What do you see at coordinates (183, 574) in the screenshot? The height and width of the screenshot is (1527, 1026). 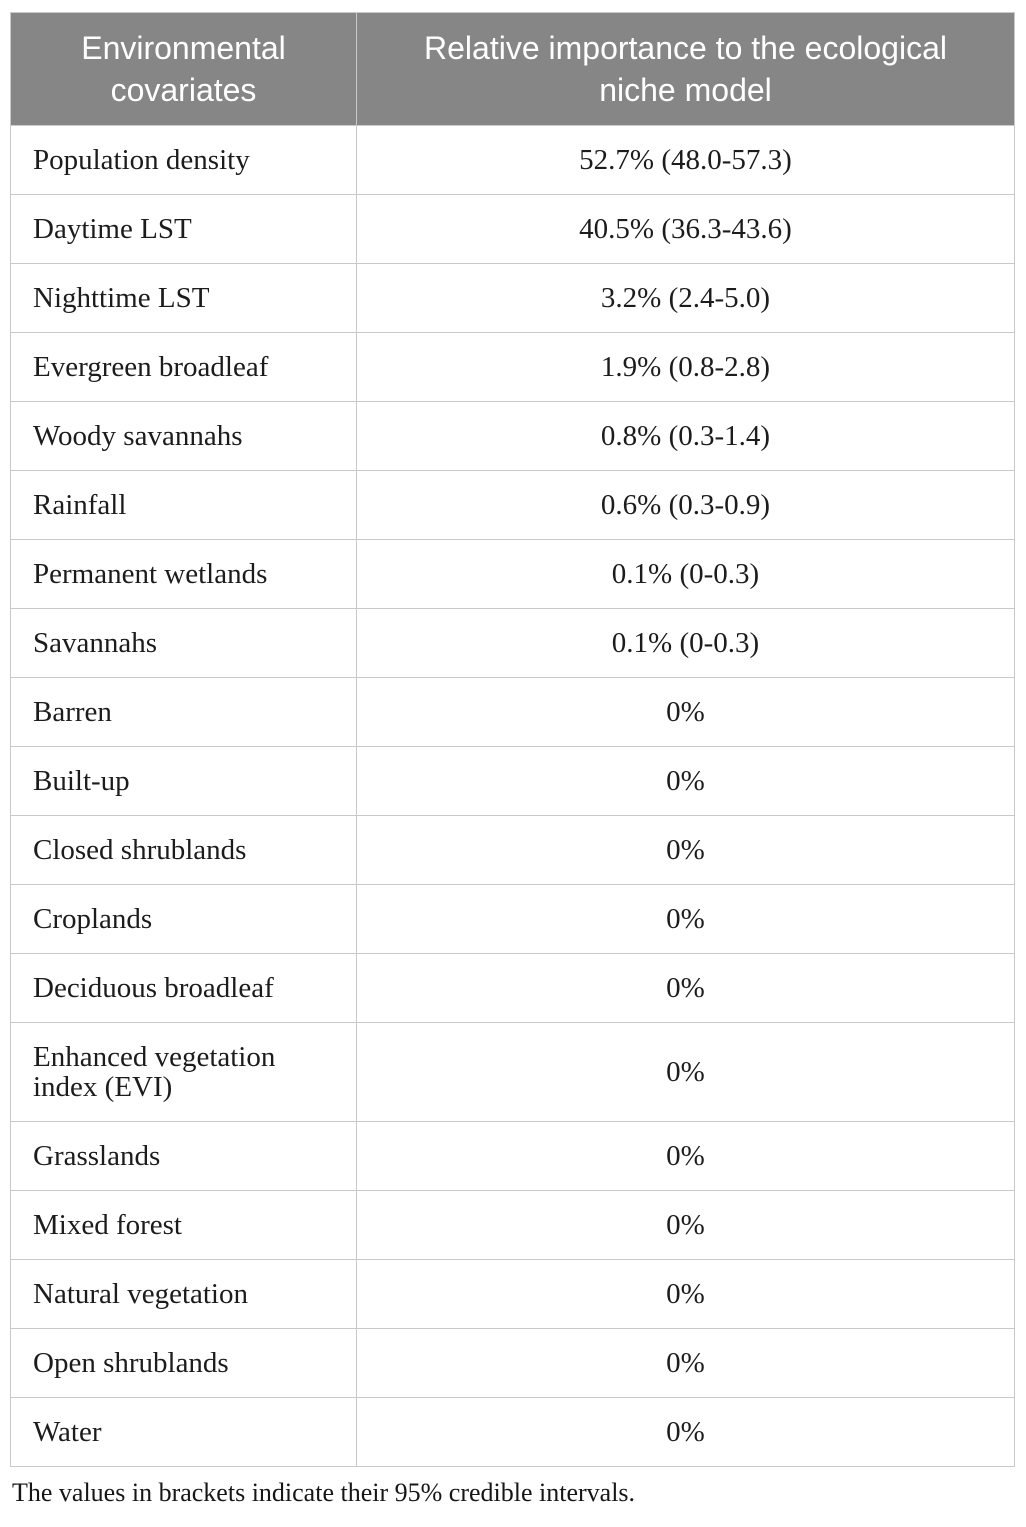 I see `covariate-cell: Permanent wetlands` at bounding box center [183, 574].